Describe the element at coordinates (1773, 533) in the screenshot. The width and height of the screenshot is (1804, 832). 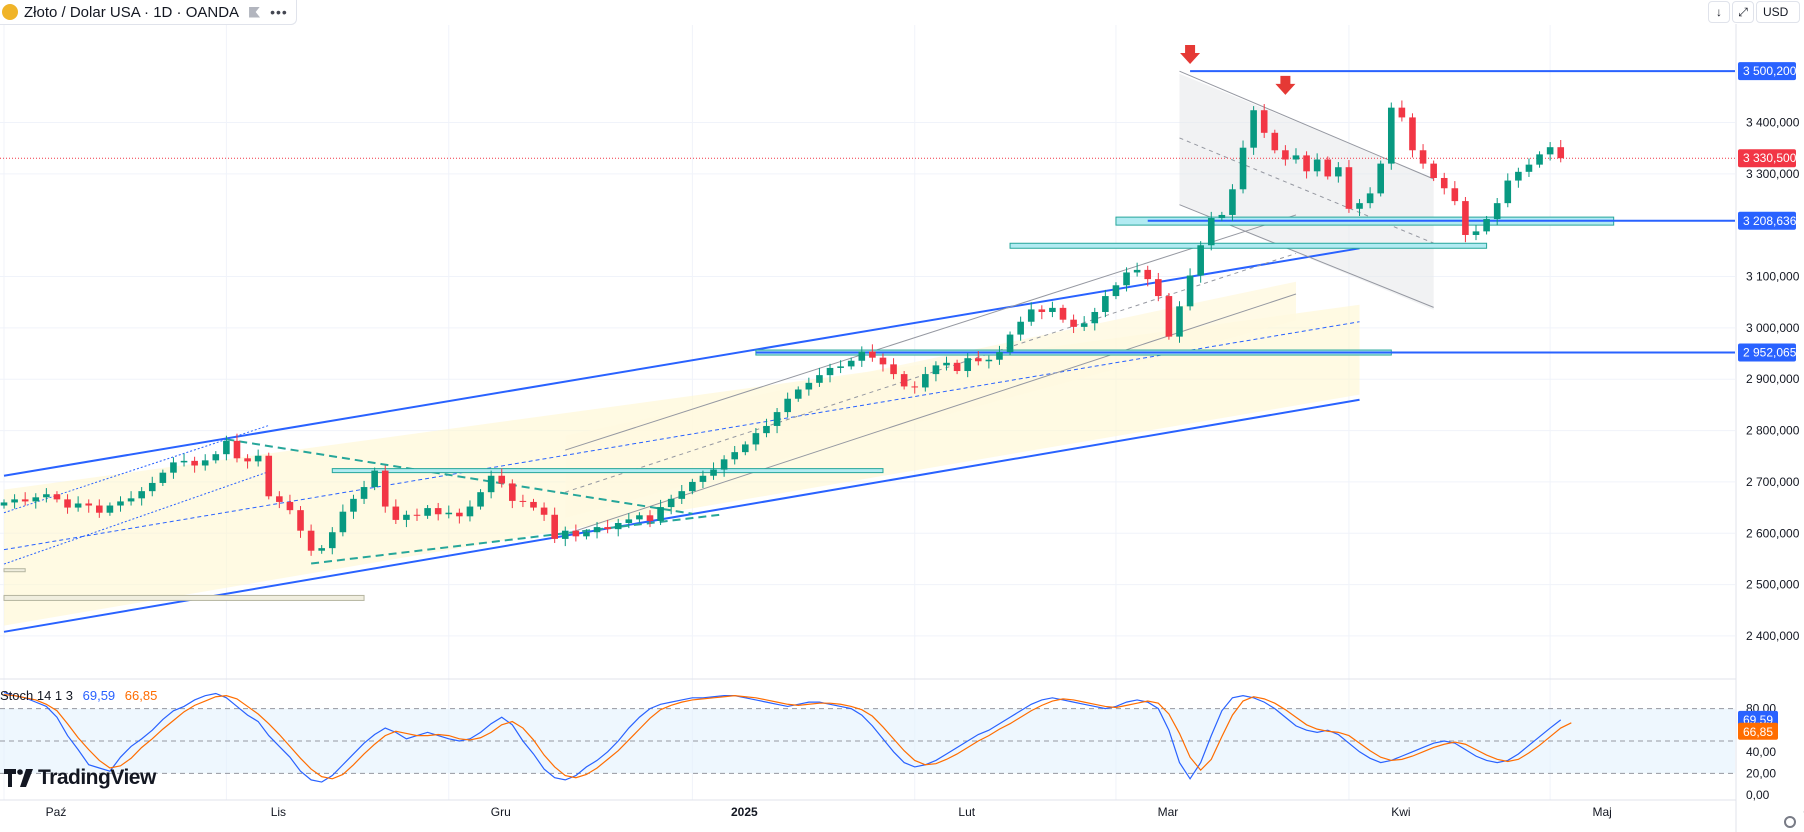
I see `price-tick-label: 2 600,000` at that location.